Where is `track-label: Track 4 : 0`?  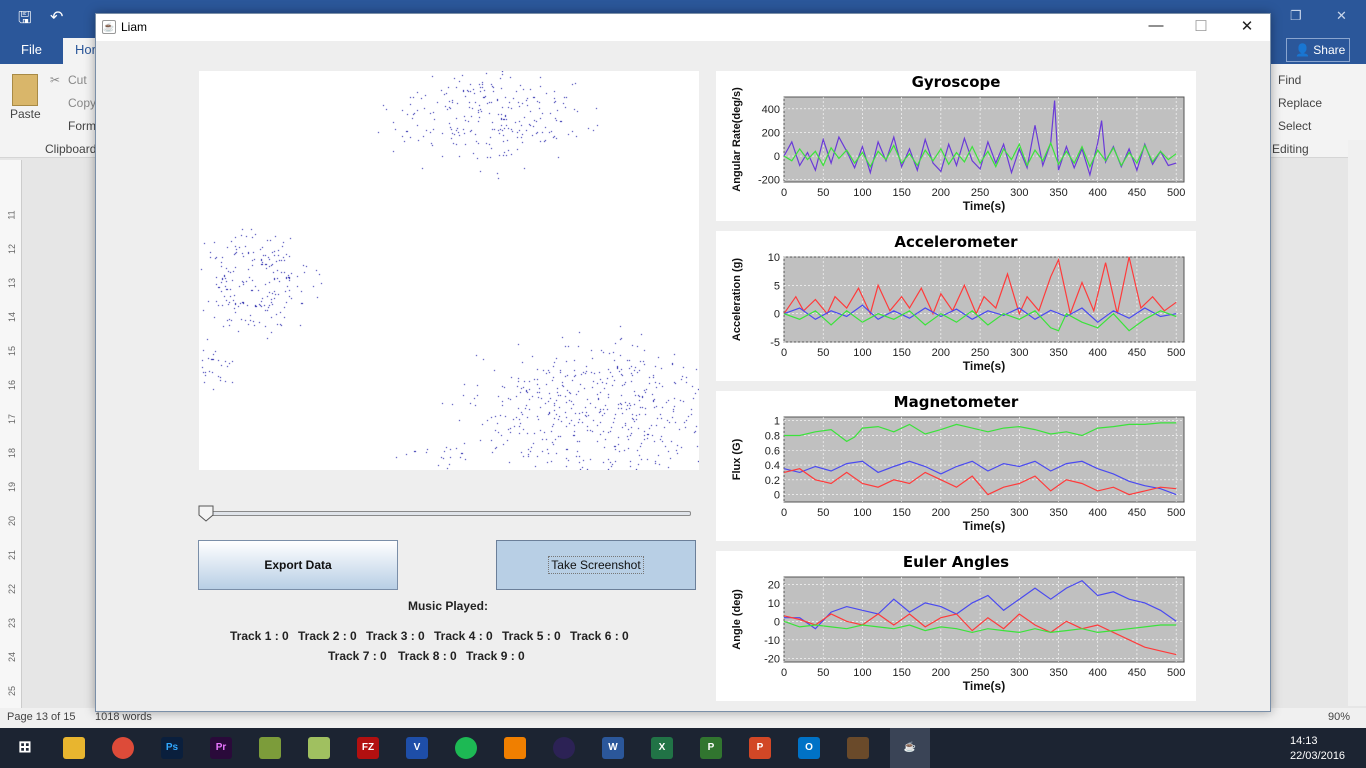
track-label: Track 4 : 0 is located at coordinates (463, 636).